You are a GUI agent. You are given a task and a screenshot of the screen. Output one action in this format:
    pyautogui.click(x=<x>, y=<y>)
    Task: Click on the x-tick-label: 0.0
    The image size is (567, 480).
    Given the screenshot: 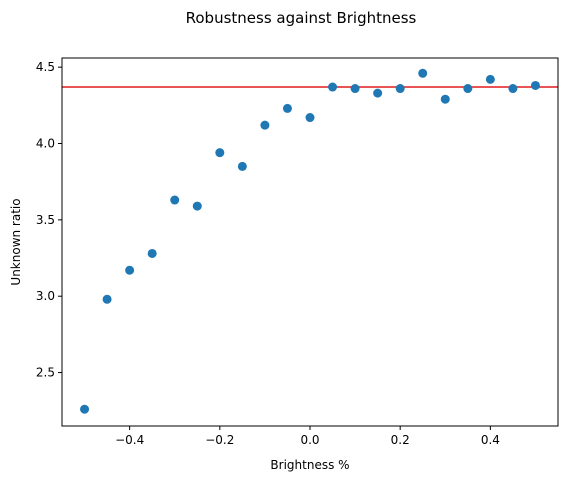 What is the action you would take?
    pyautogui.click(x=309, y=440)
    